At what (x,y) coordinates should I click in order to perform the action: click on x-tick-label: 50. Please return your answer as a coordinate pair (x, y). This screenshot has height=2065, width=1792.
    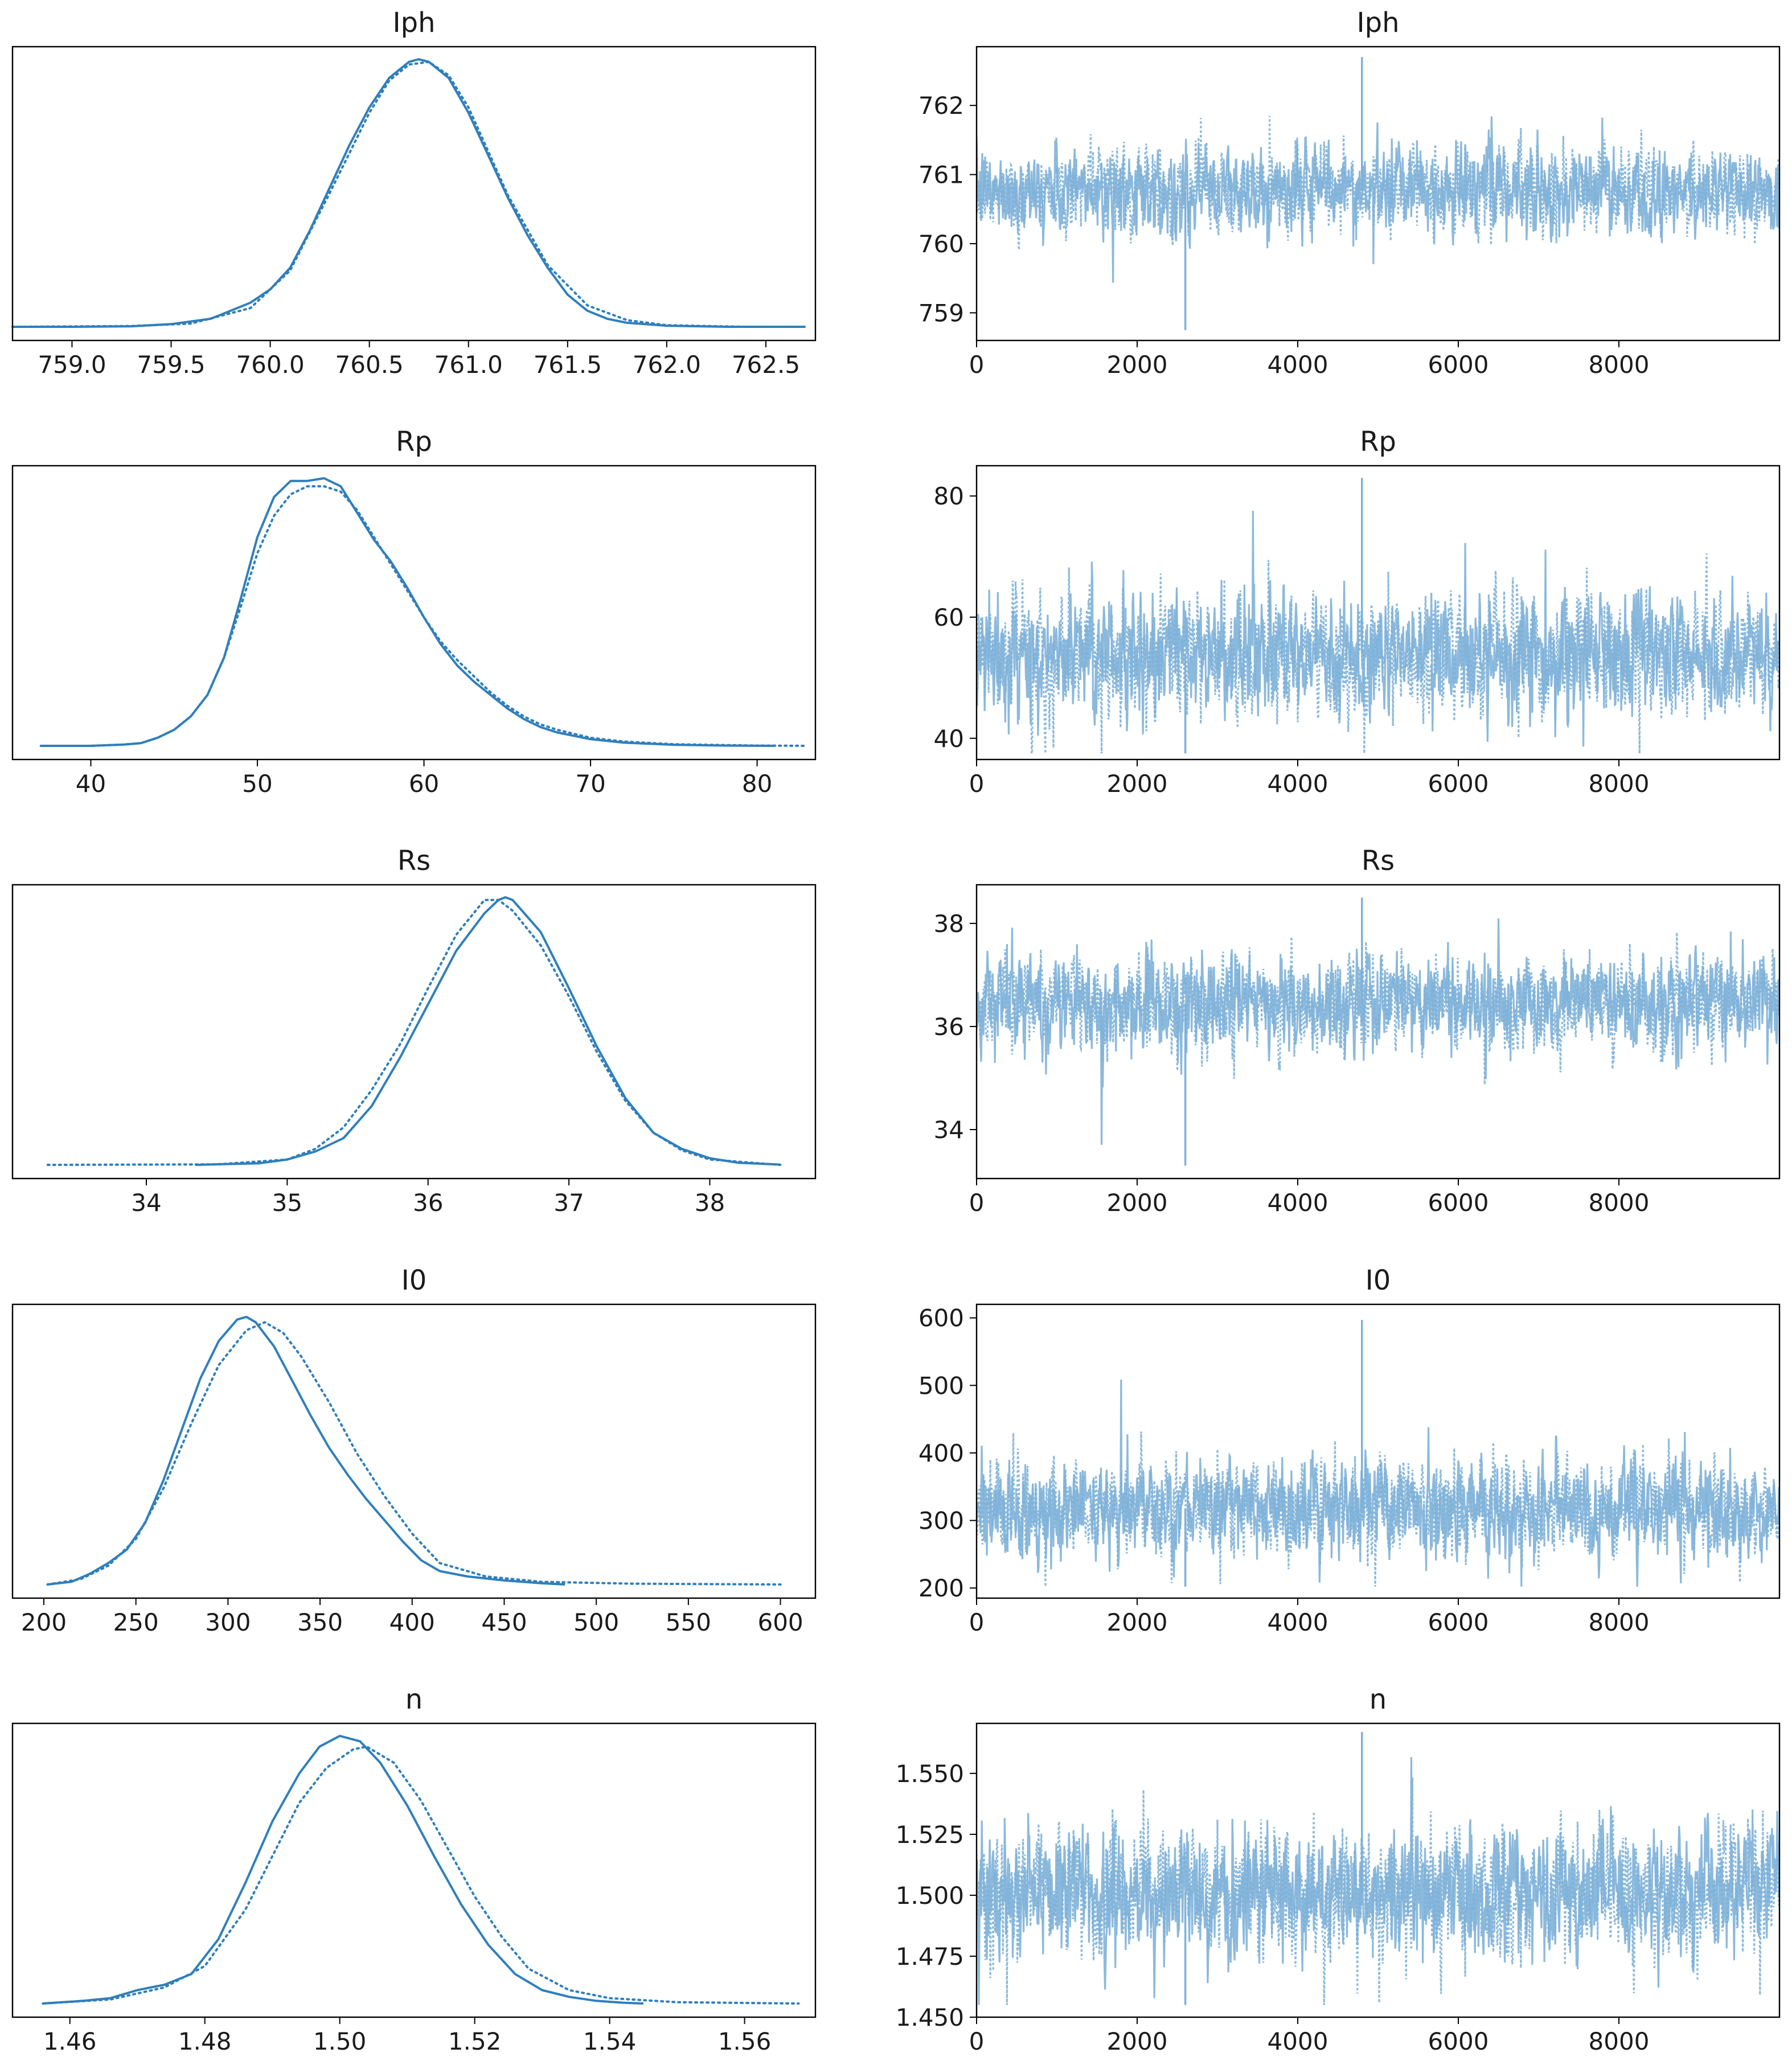
    Looking at the image, I should click on (257, 784).